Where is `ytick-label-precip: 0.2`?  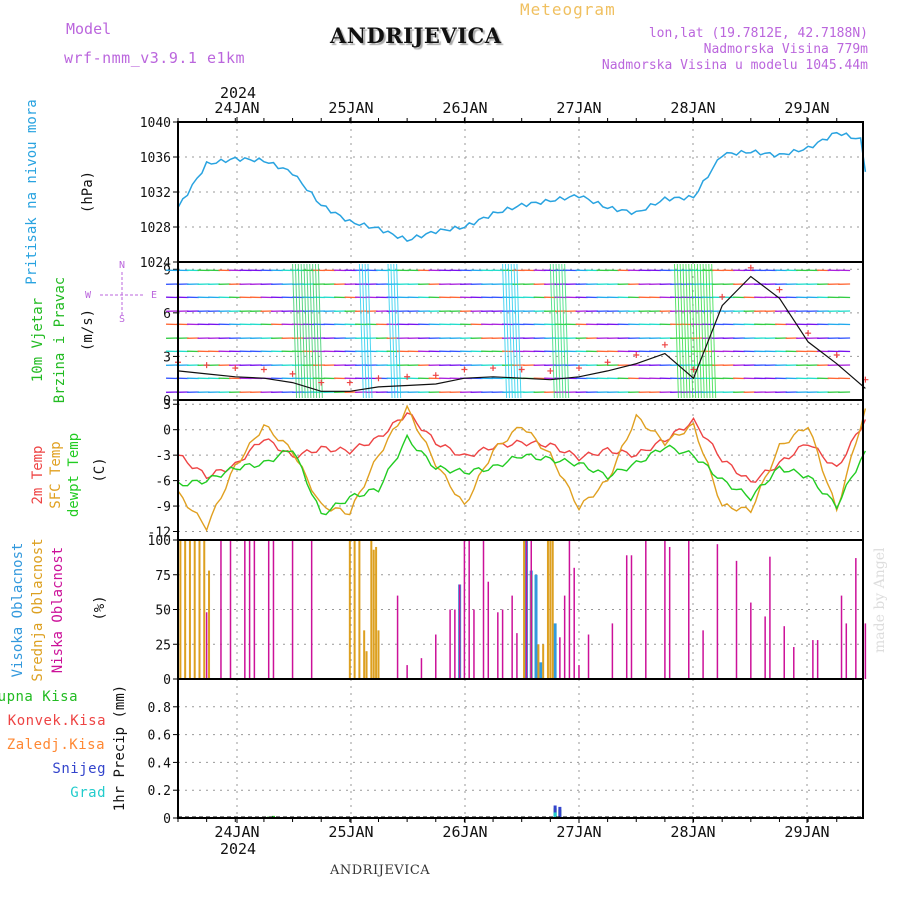
ytick-label-precip: 0.2 is located at coordinates (159, 791).